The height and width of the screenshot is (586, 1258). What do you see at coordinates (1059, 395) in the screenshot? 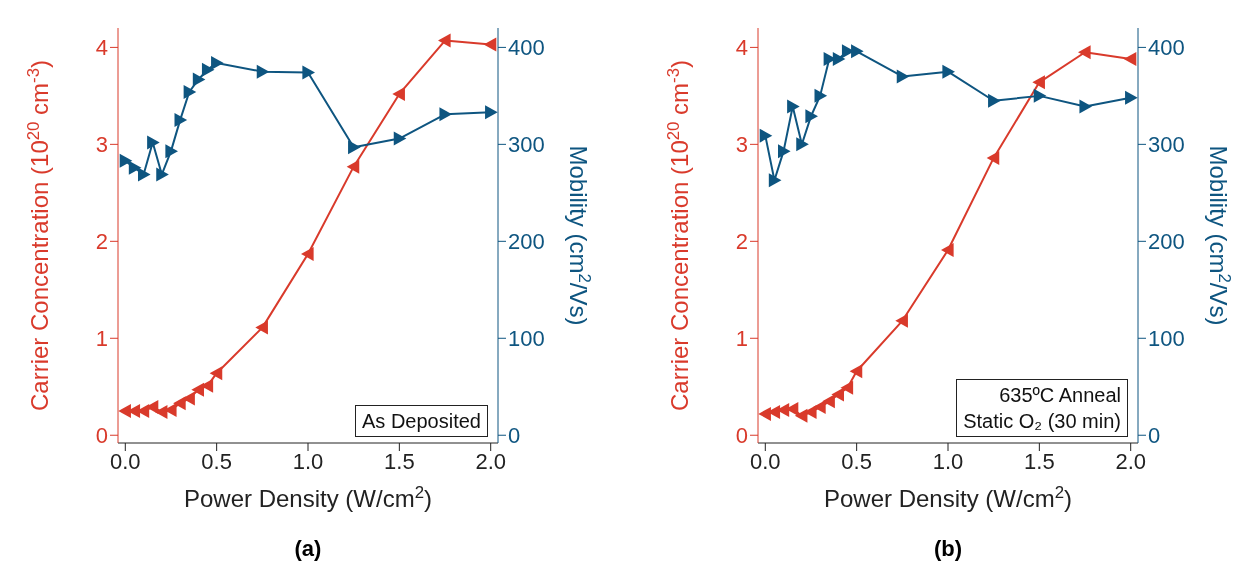
I see `annotation: 635ºC Anneal` at bounding box center [1059, 395].